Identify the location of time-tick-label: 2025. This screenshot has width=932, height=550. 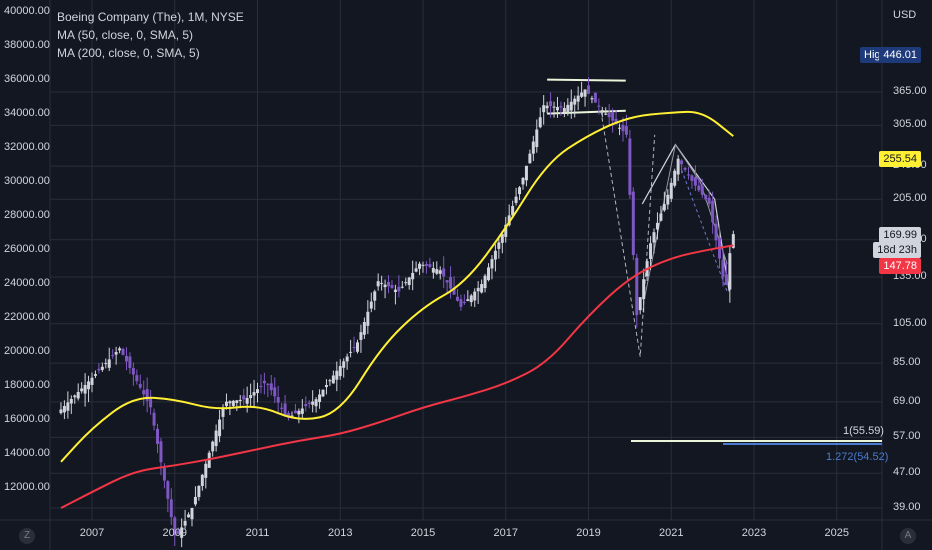
(836, 533).